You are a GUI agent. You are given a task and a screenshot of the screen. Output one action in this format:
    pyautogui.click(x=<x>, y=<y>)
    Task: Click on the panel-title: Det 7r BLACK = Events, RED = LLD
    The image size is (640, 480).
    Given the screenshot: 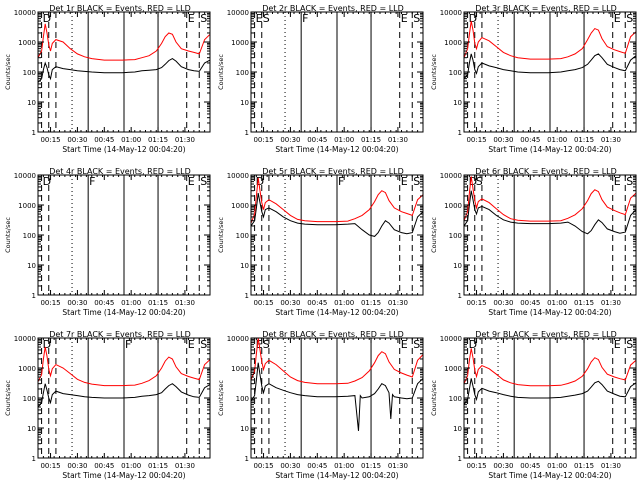 What is the action you would take?
    pyautogui.click(x=120, y=334)
    